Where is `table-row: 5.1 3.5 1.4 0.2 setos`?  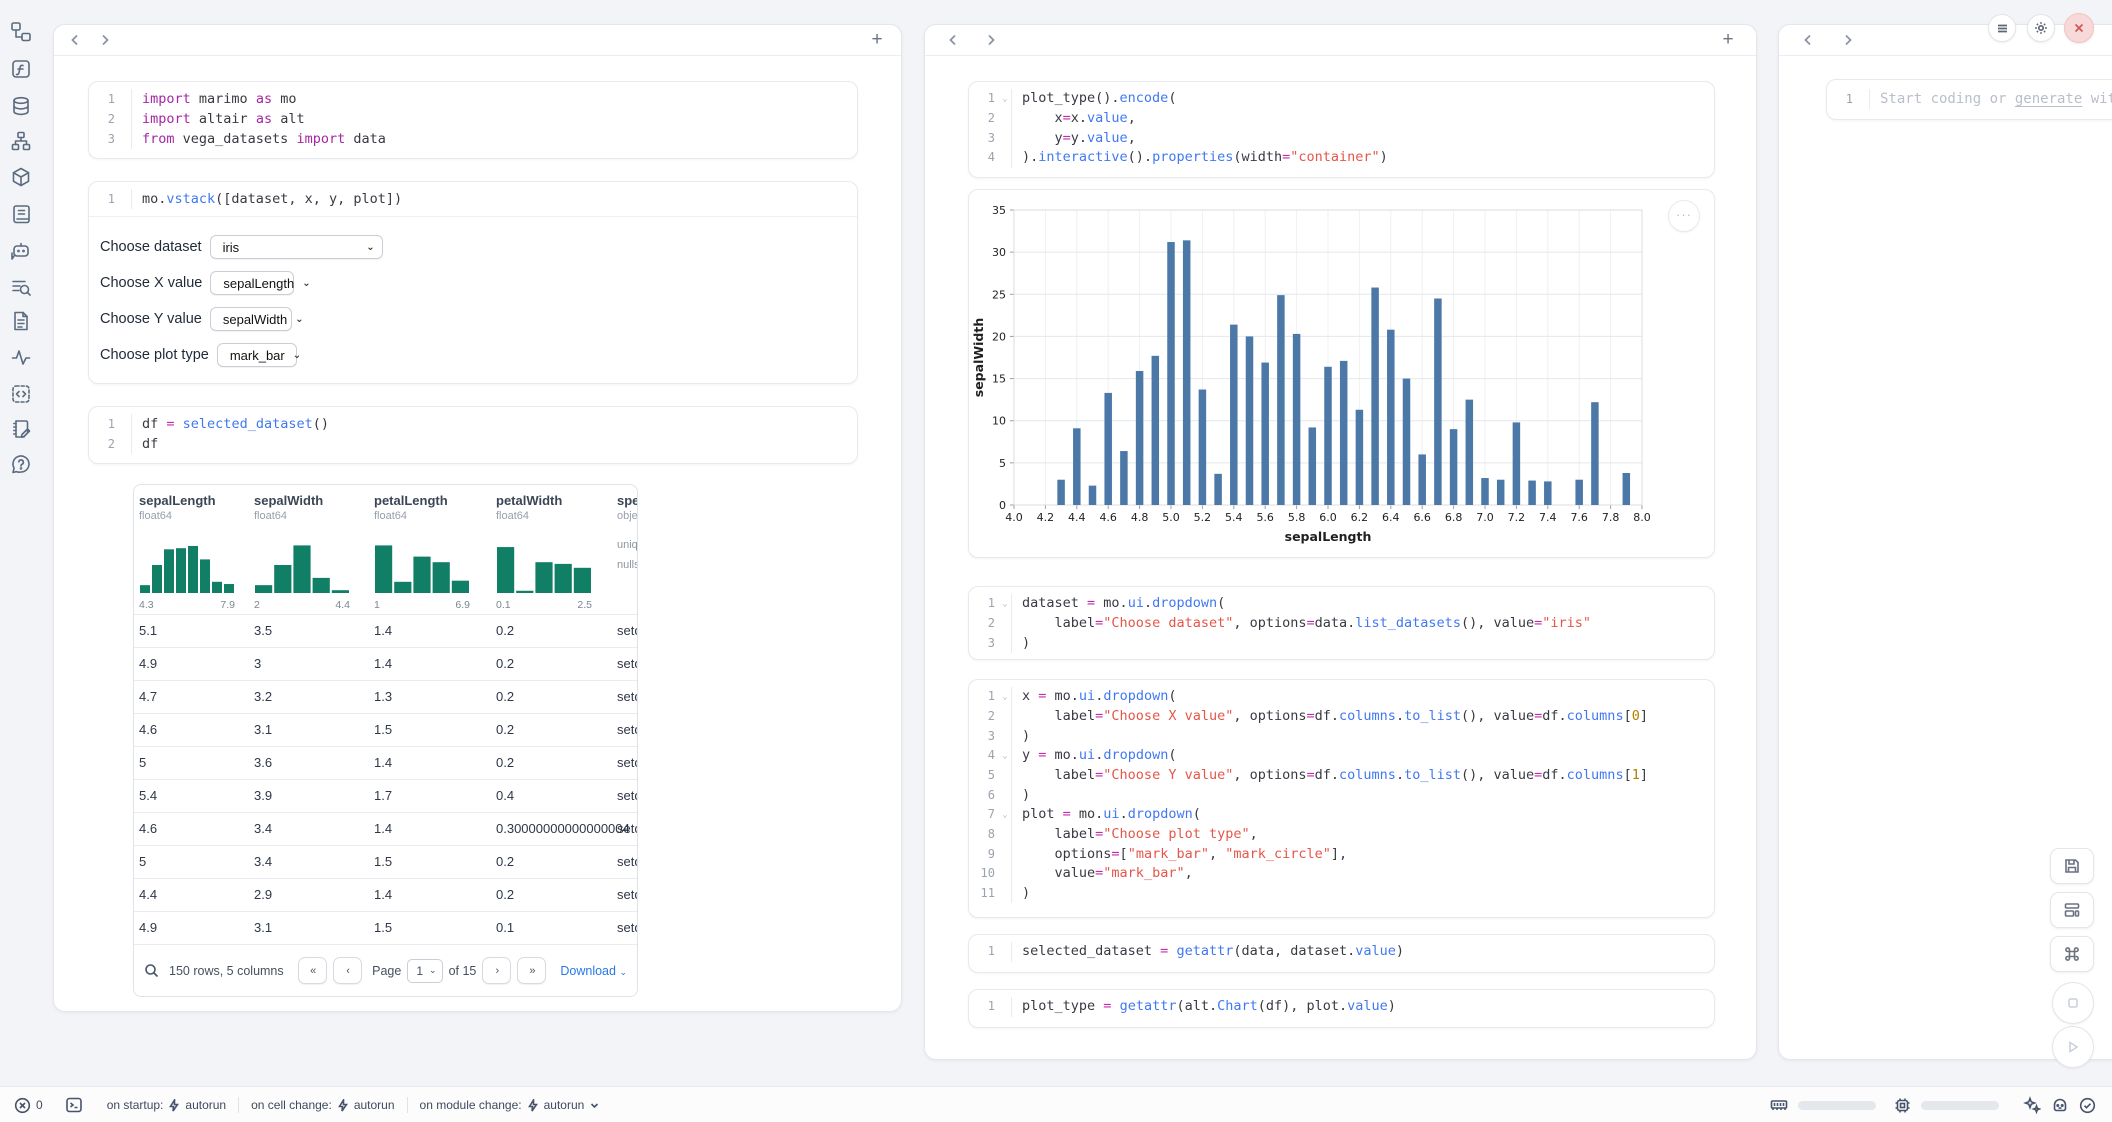
table-row: 5.1 3.5 1.4 0.2 setos is located at coordinates (385, 631).